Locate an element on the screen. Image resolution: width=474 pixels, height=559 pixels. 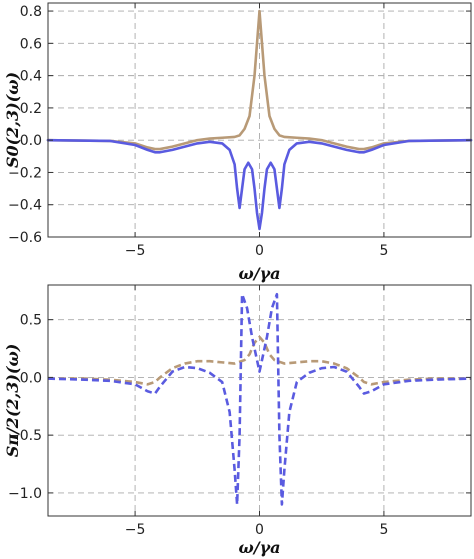
bottom-chart-x-tick-label: 0 is located at coordinates (259, 530).